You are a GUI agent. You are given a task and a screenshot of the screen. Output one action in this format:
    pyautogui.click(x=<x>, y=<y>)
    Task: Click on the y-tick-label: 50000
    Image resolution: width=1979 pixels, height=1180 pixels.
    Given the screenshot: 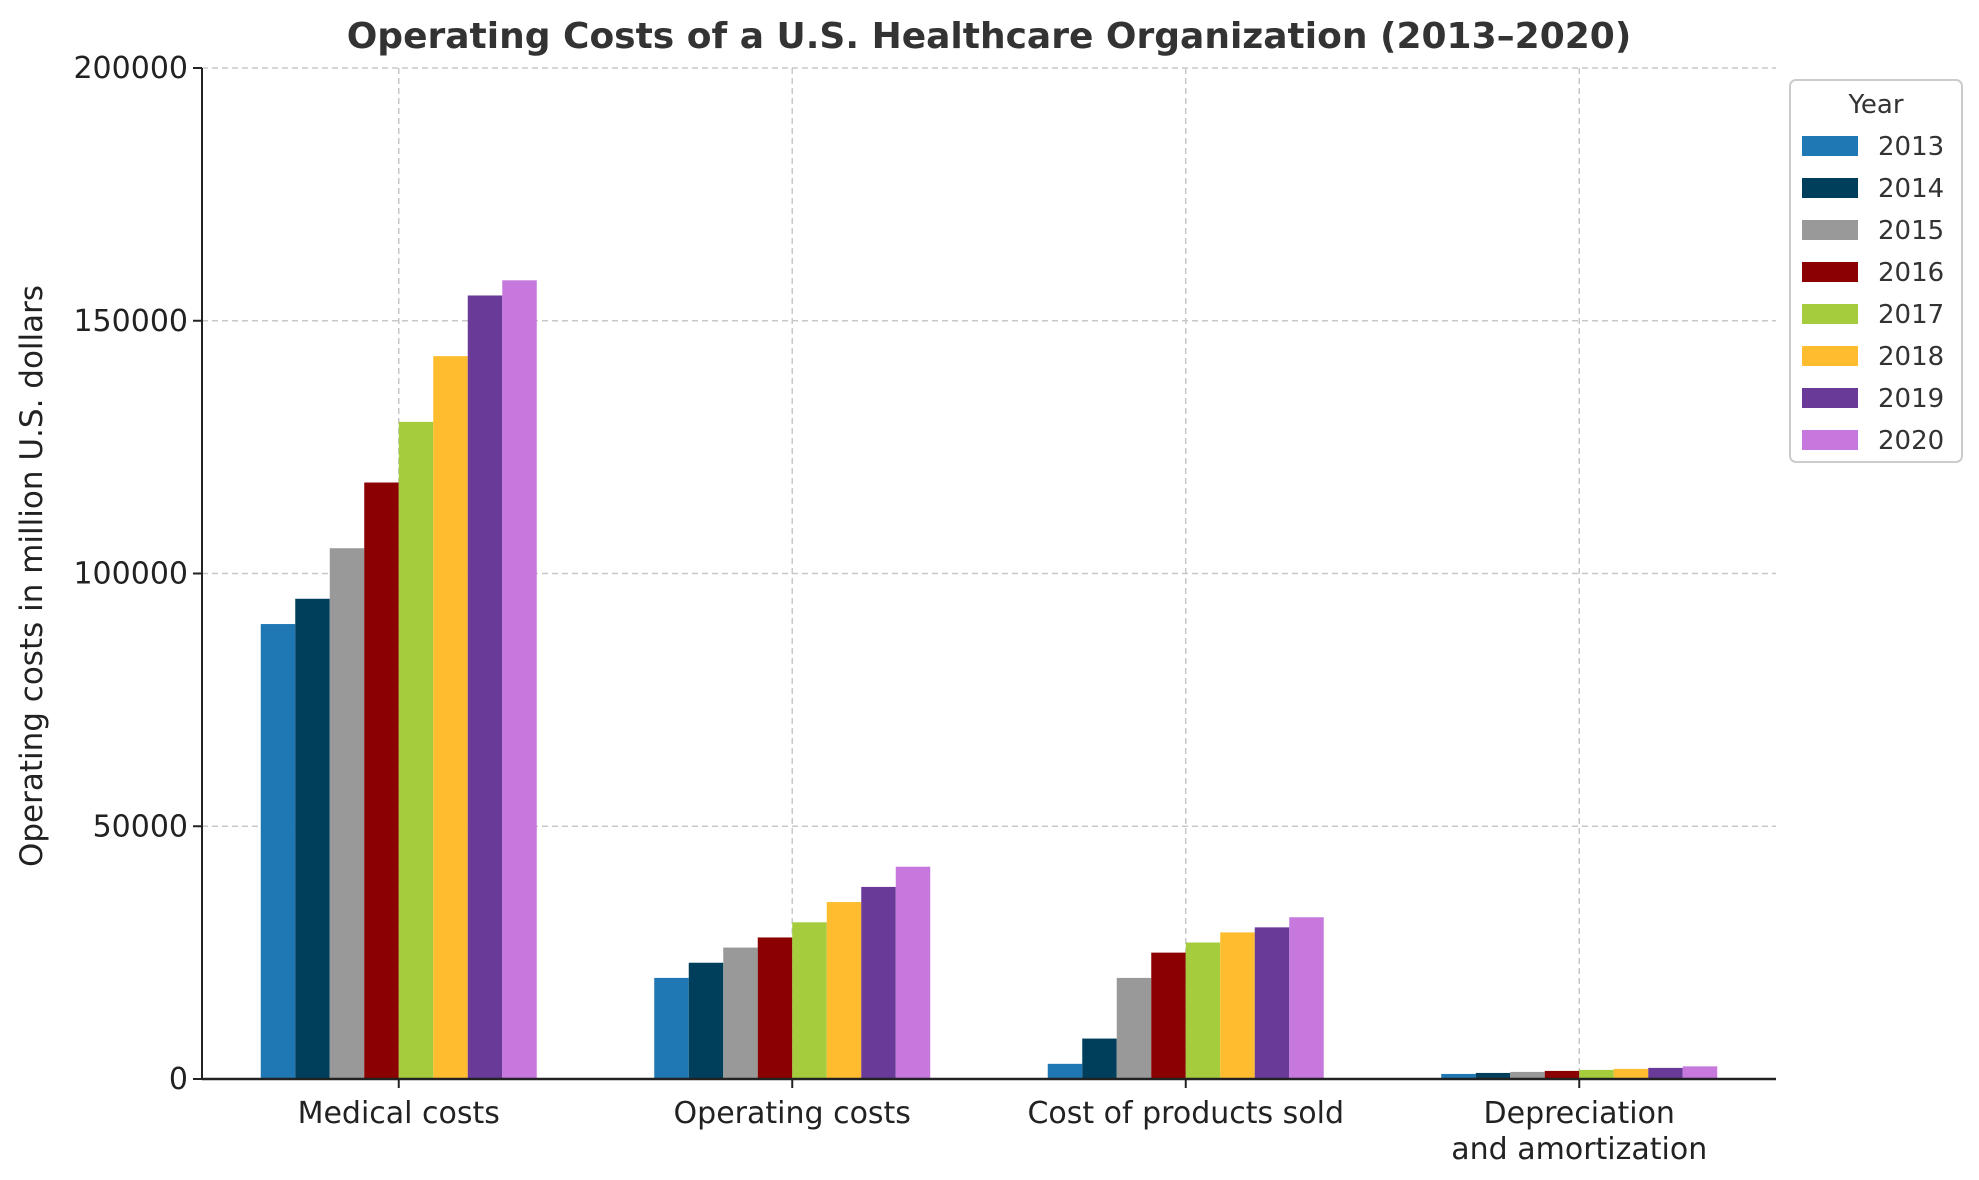 What is the action you would take?
    pyautogui.click(x=140, y=826)
    